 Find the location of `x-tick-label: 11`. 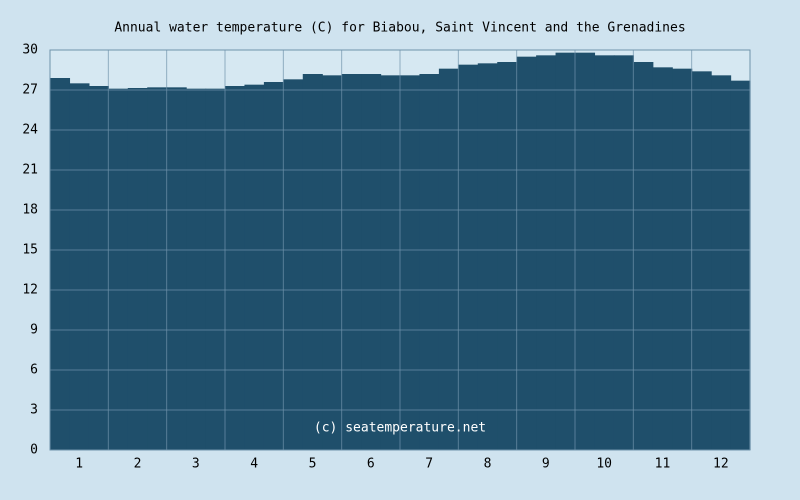

x-tick-label: 11 is located at coordinates (663, 464).